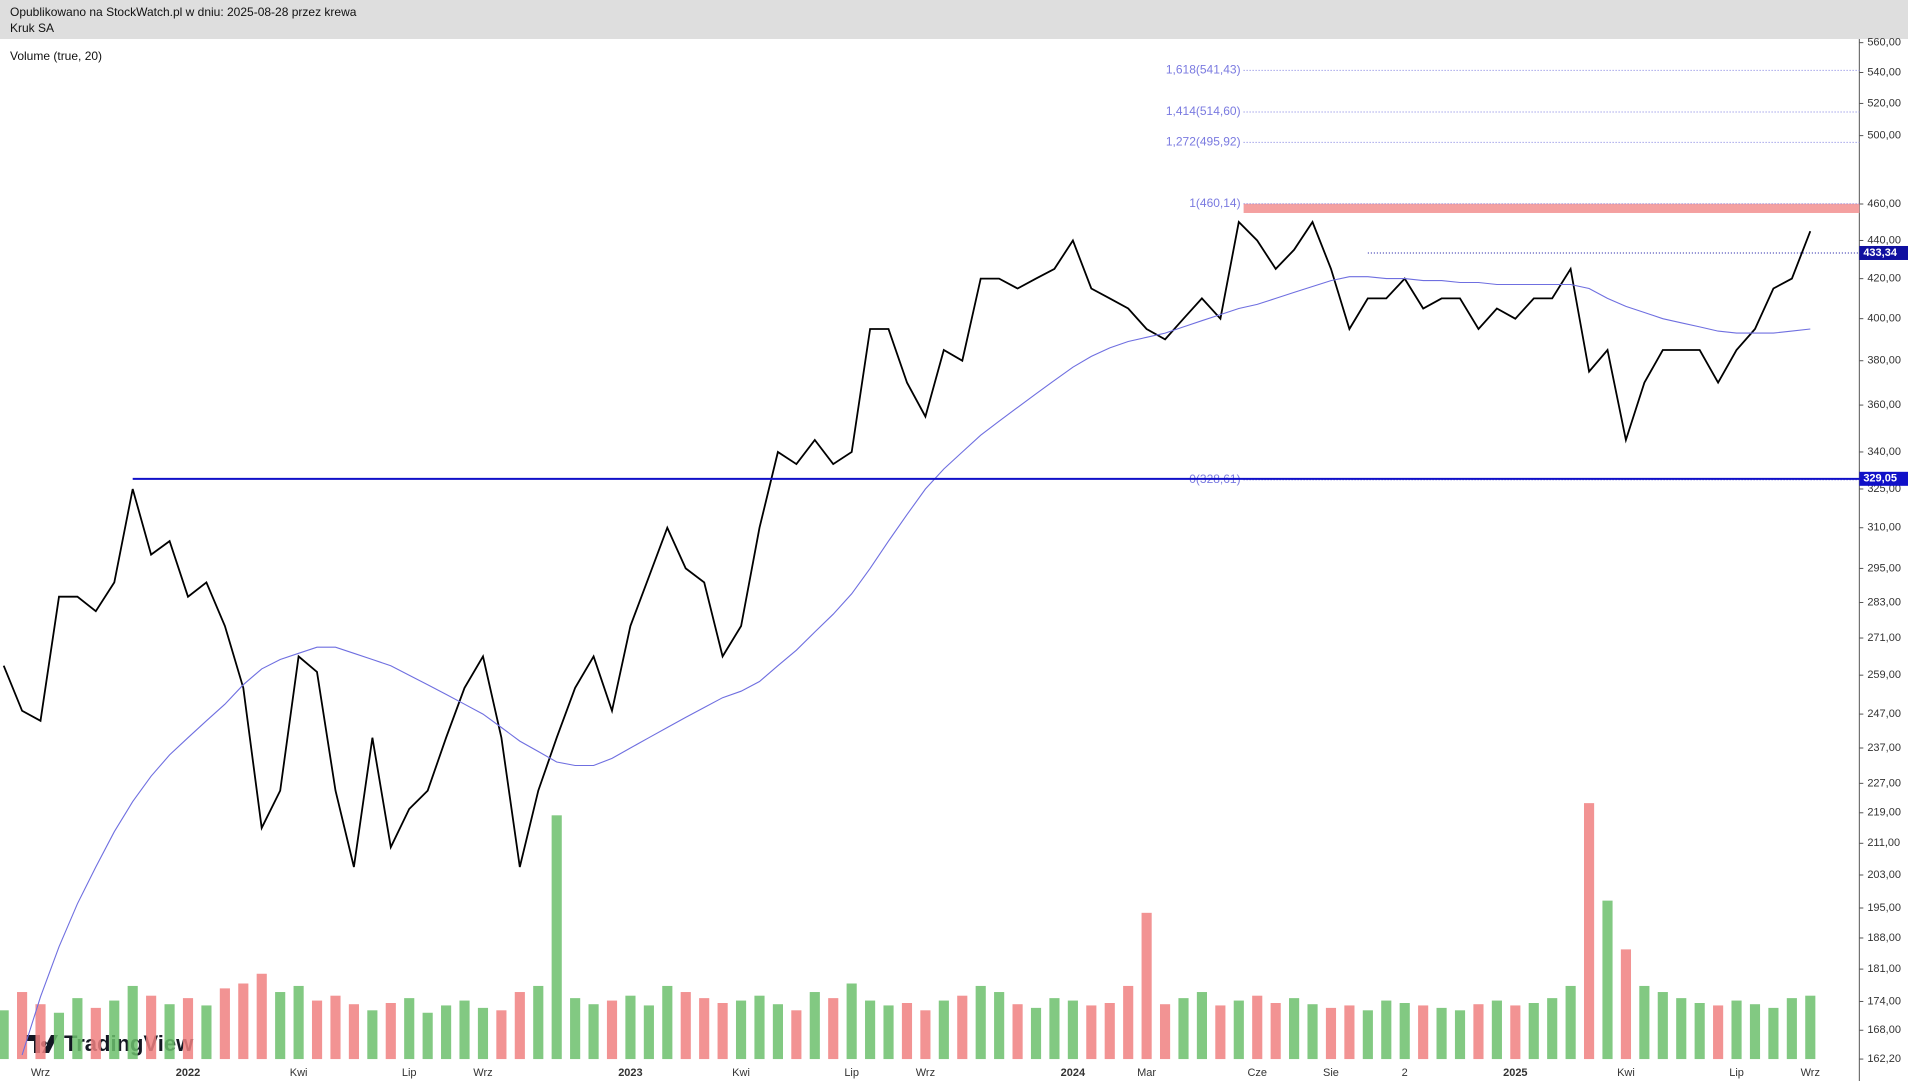 This screenshot has height=1081, width=1908. What do you see at coordinates (1515, 1073) in the screenshot?
I see `x-tick-label: 2025` at bounding box center [1515, 1073].